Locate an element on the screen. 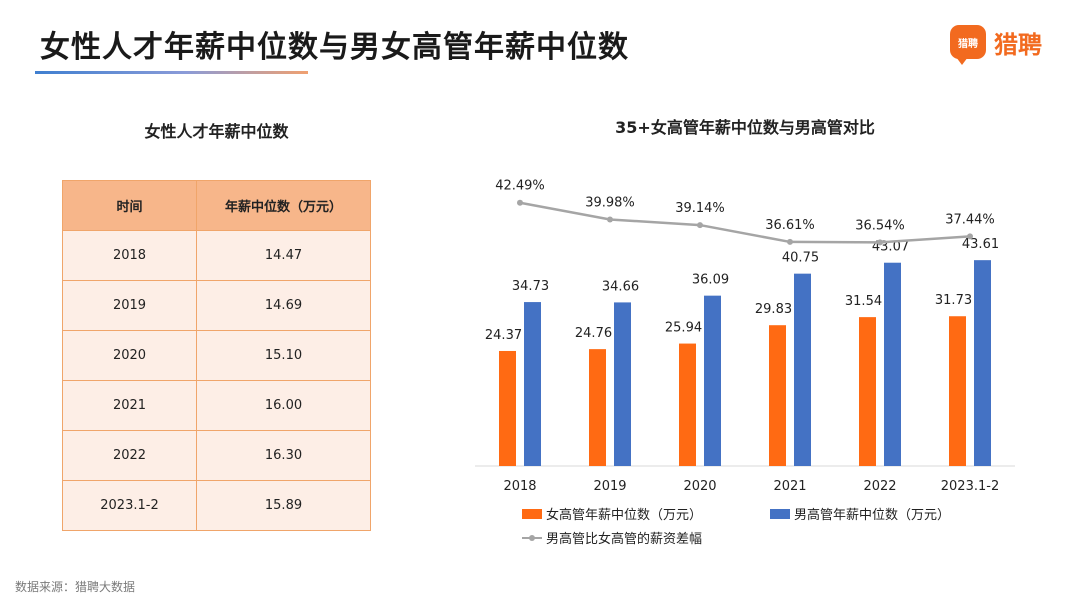 Image resolution: width=1080 pixels, height=608 pixels. data-label-female: 24.76 is located at coordinates (593, 333).